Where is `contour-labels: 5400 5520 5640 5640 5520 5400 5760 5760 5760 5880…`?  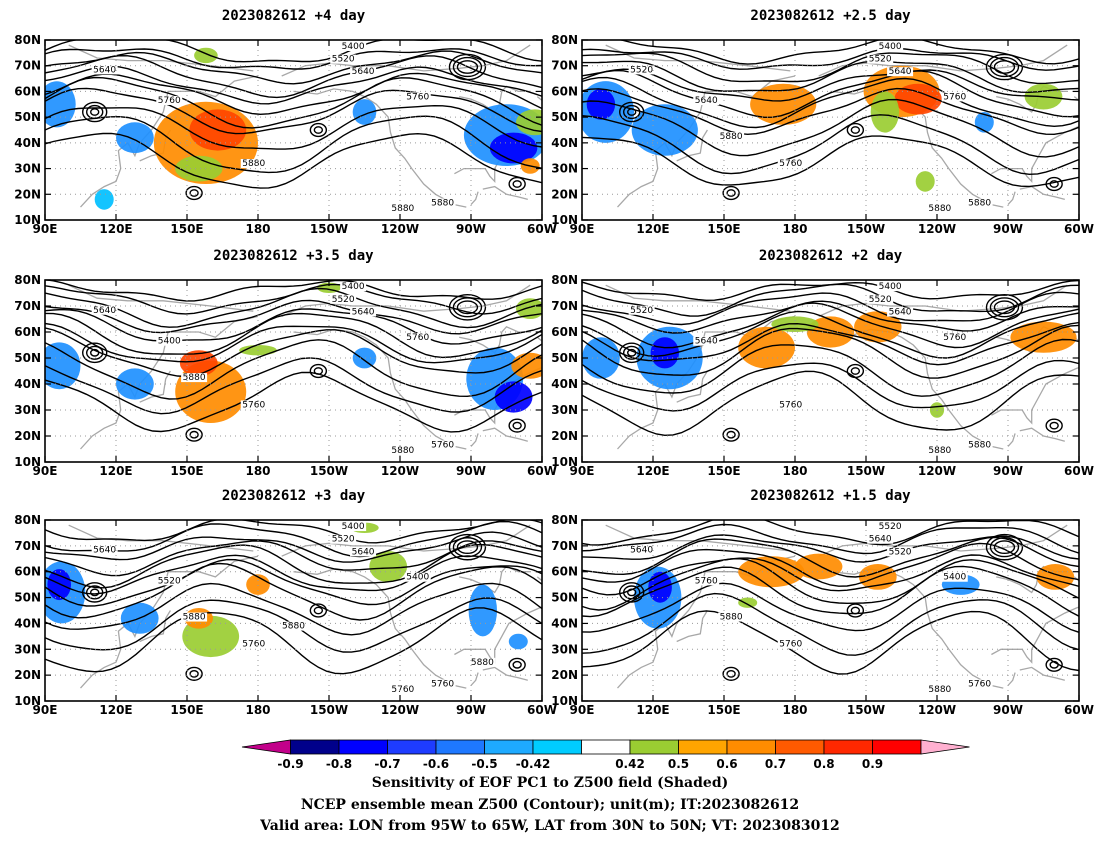 contour-labels: 5400 5520 5640 5640 5520 5400 5760 5760 5760 5880… is located at coordinates (293, 608).